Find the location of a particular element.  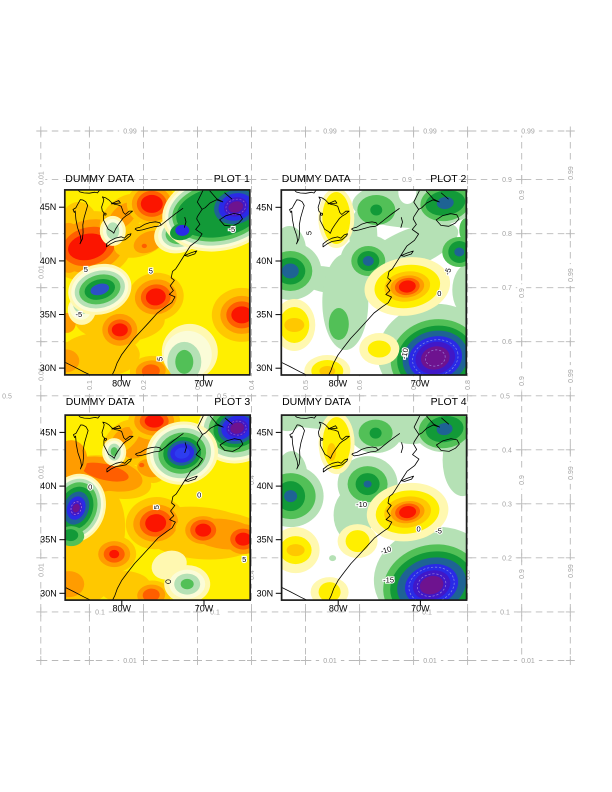

svg-text: PLOT 4 is located at coordinates (449, 402).